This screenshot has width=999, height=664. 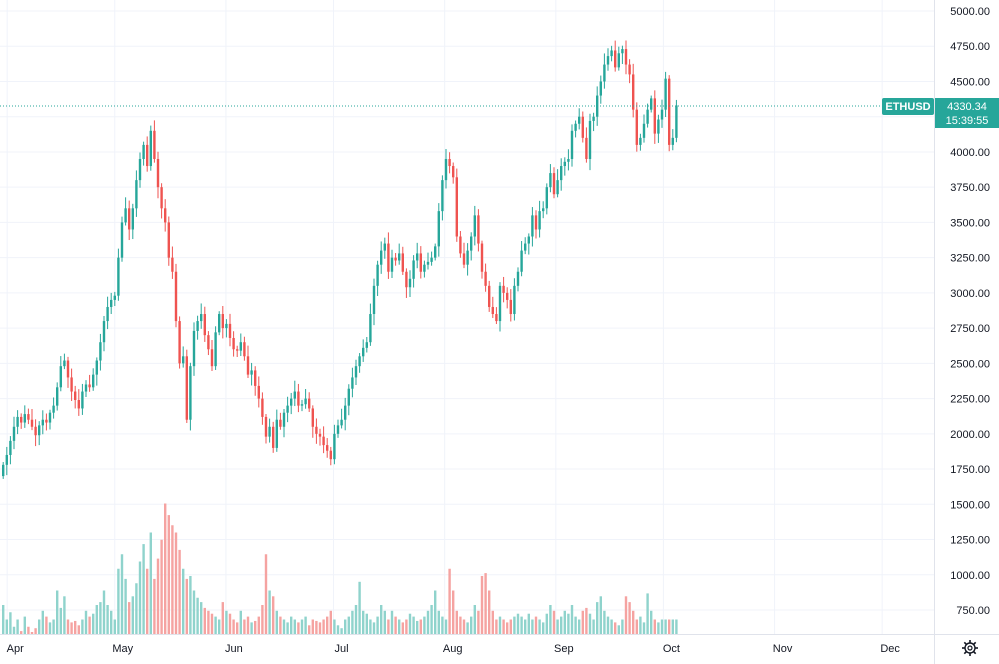 What do you see at coordinates (908, 106) in the screenshot?
I see `symbol-tag: ETHUSD` at bounding box center [908, 106].